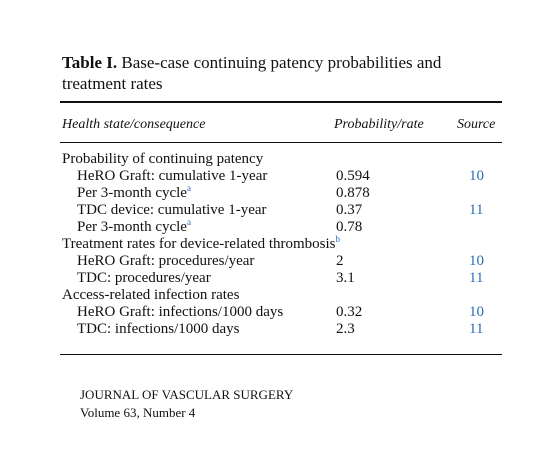 The width and height of the screenshot is (555, 469). I want to click on row-label: TDC device: cumulative 1-year, so click(172, 210).